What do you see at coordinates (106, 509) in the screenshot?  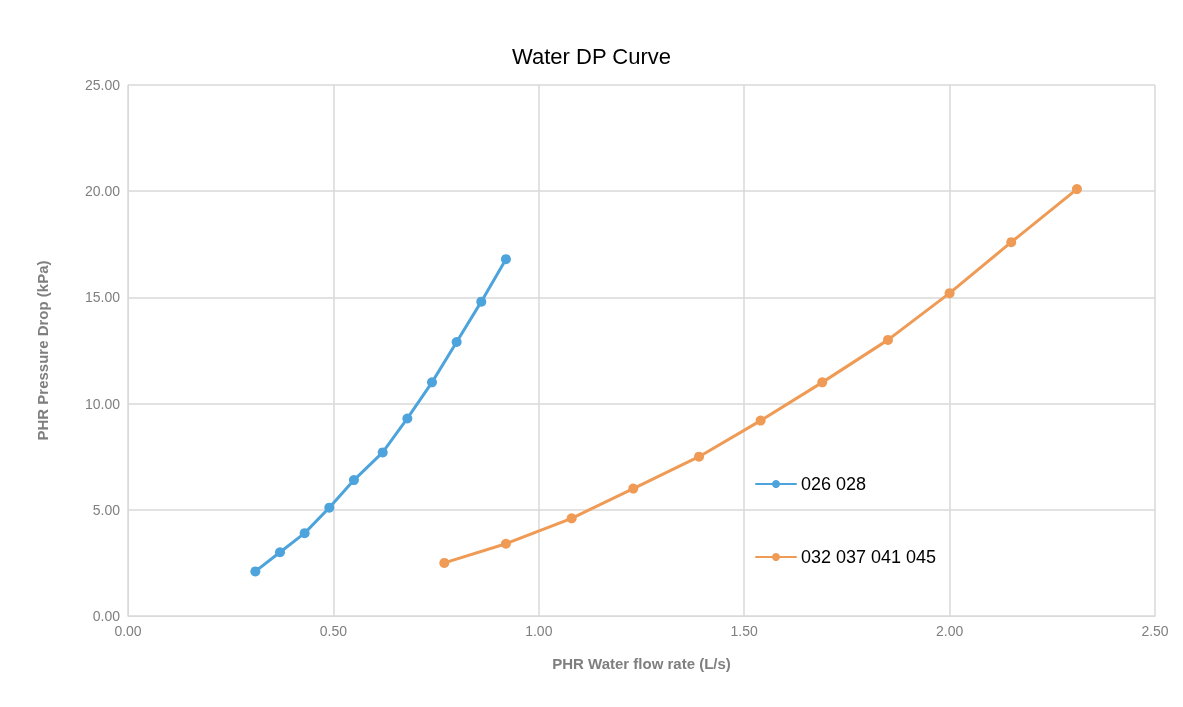 I see `y-tick-label: 5.00` at bounding box center [106, 509].